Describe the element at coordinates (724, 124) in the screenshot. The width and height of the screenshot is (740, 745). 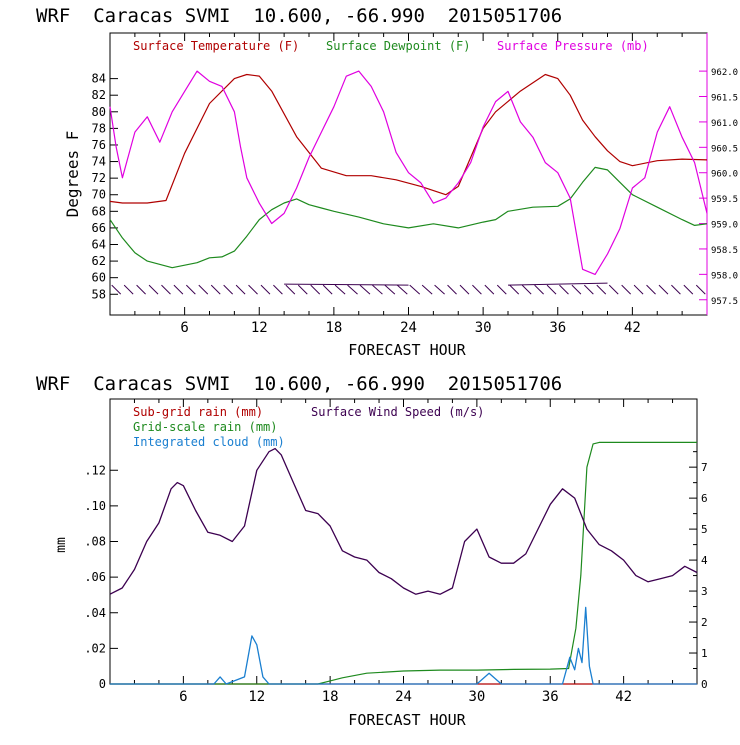
I see `top-y2tick-label: 961.0` at that location.